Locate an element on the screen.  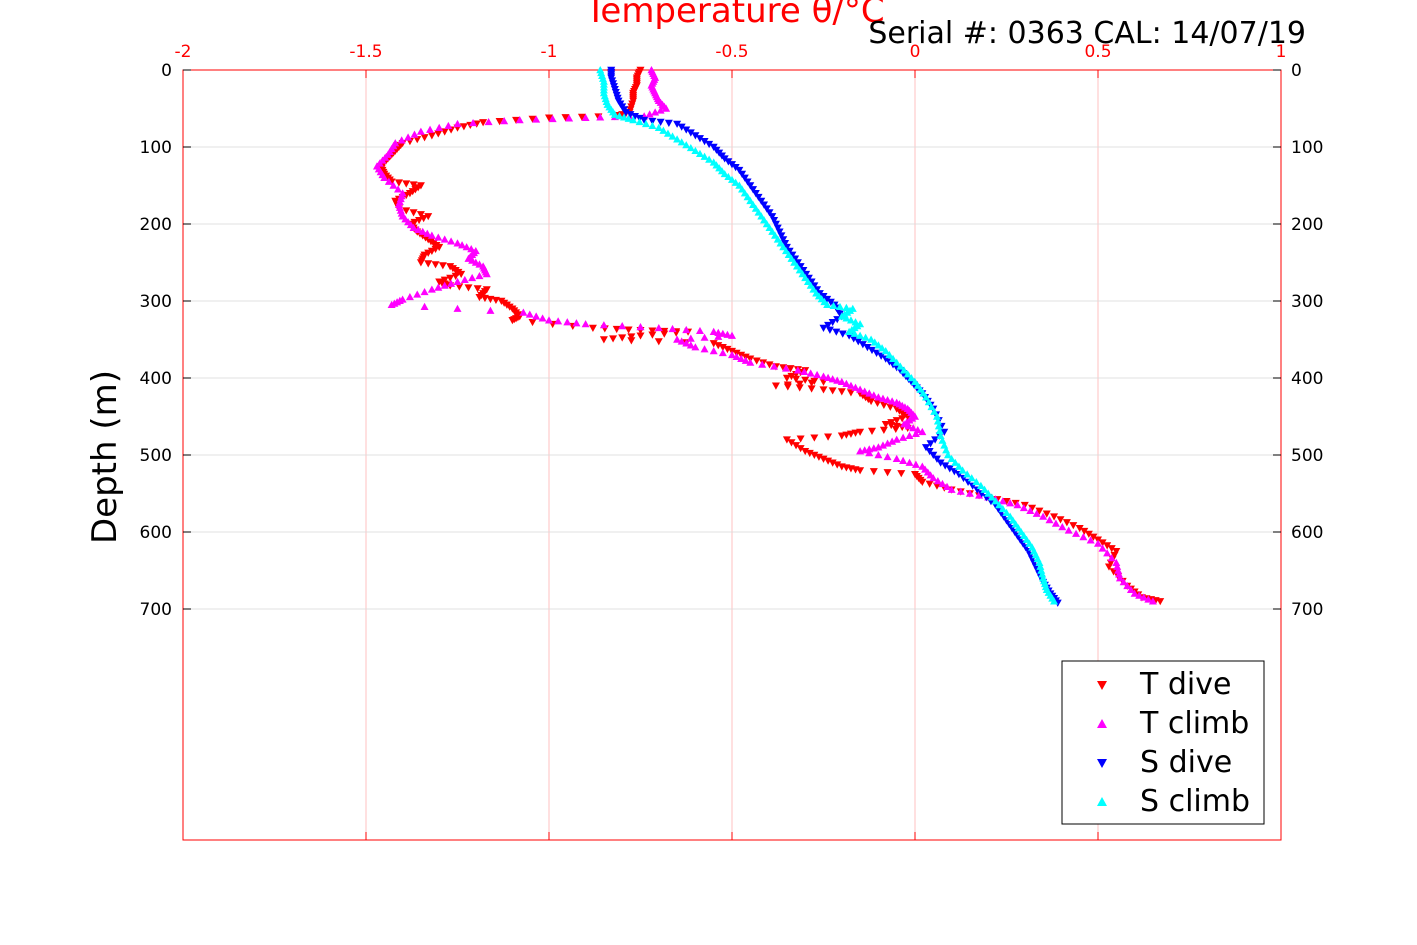
legend-marker-t-climb is located at coordinates (1102, 723).